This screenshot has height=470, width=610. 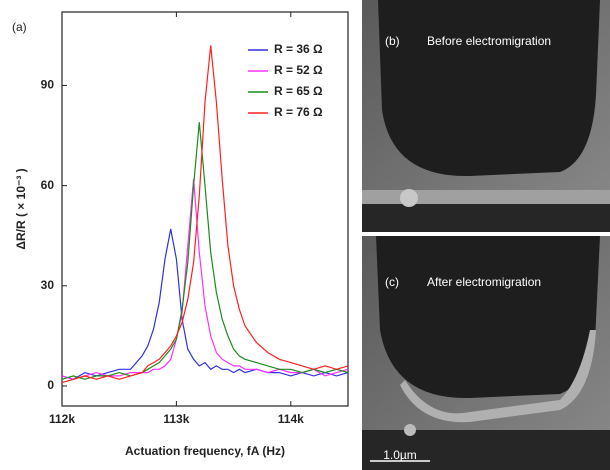 I want to click on legend-label: R = 65 Ω, so click(x=298, y=91).